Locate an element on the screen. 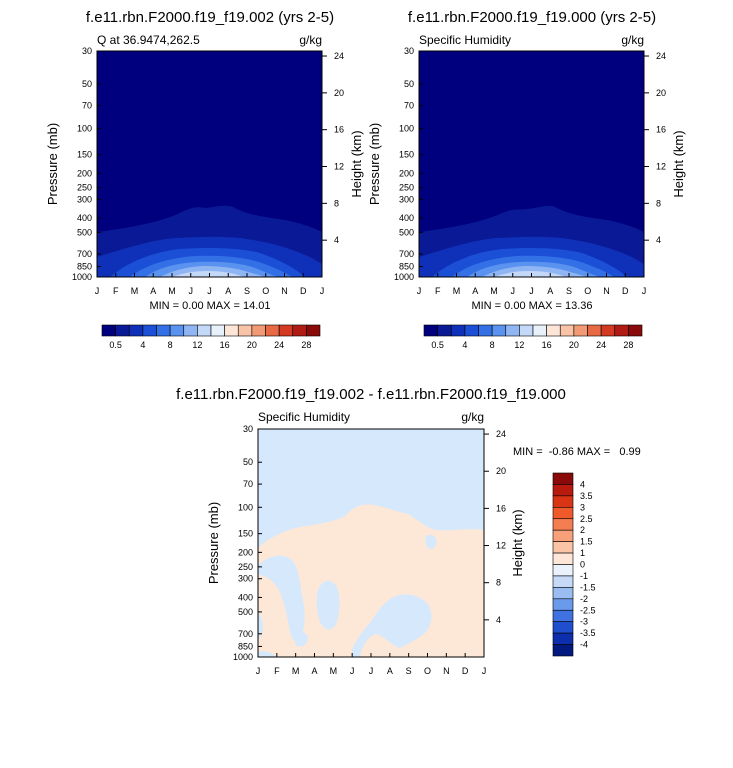 This screenshot has width=733, height=768. panel-2-units: g/kg is located at coordinates (632, 40).